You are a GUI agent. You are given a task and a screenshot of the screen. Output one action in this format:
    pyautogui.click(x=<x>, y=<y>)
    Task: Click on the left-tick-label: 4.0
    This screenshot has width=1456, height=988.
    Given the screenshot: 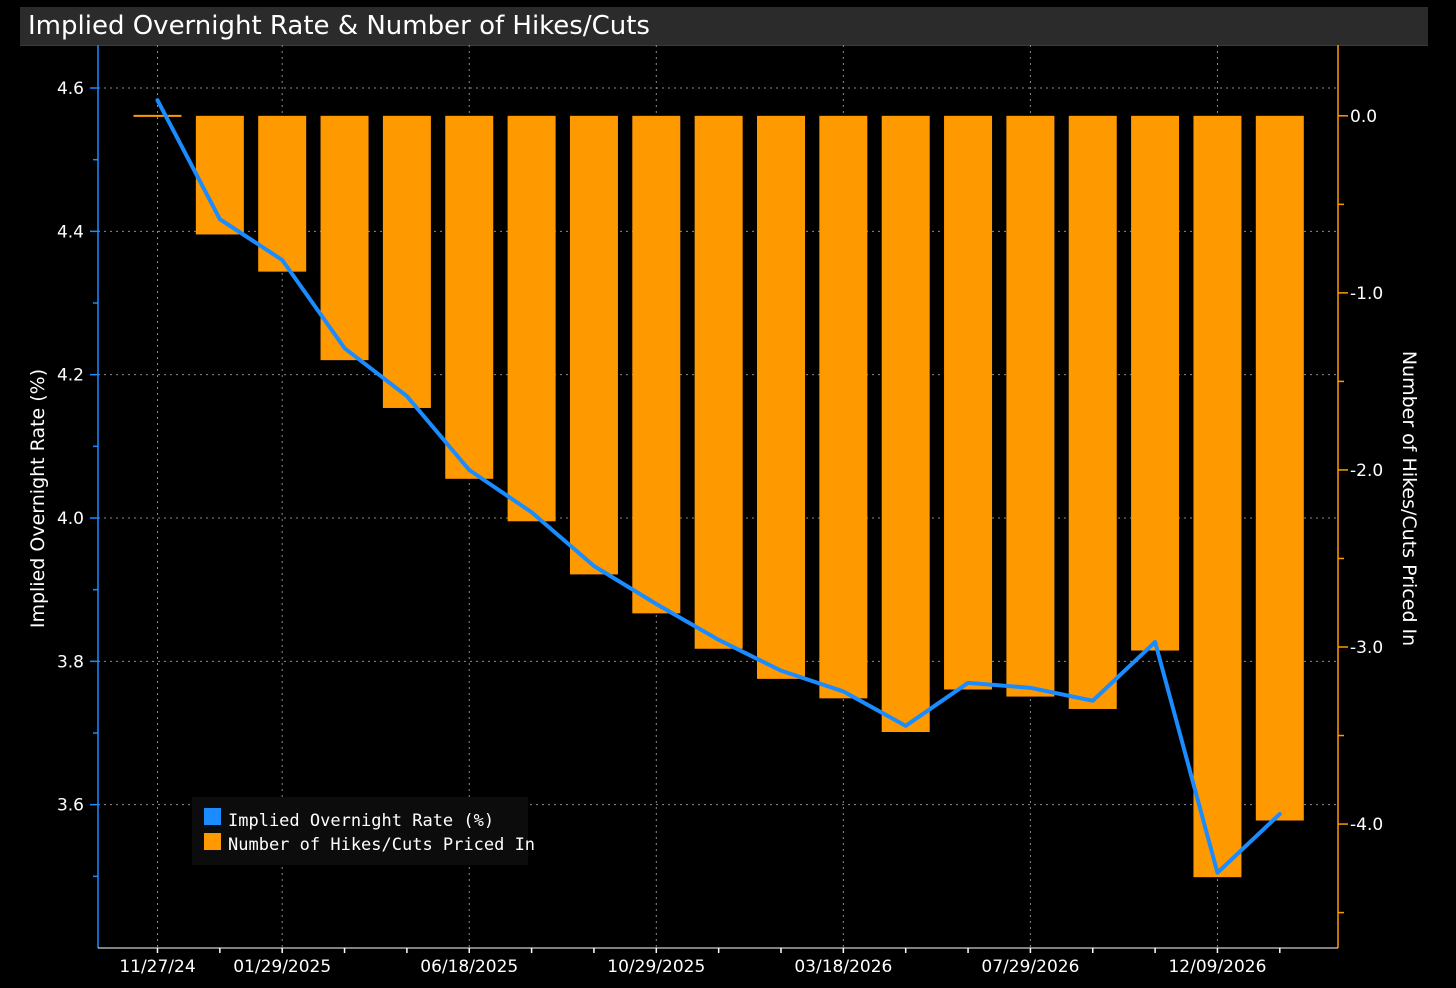 What is the action you would take?
    pyautogui.click(x=70, y=519)
    